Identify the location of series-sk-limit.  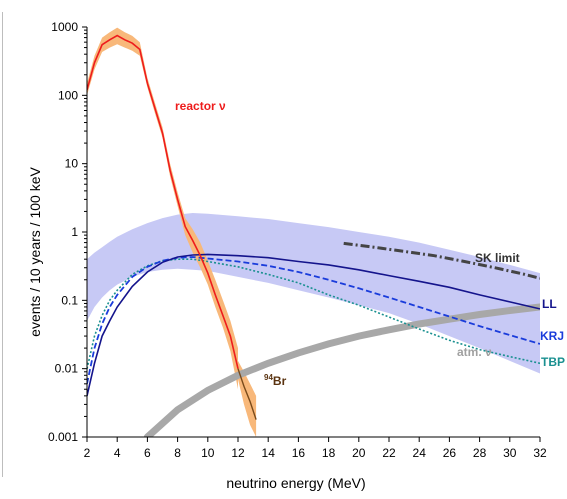
(441, 260).